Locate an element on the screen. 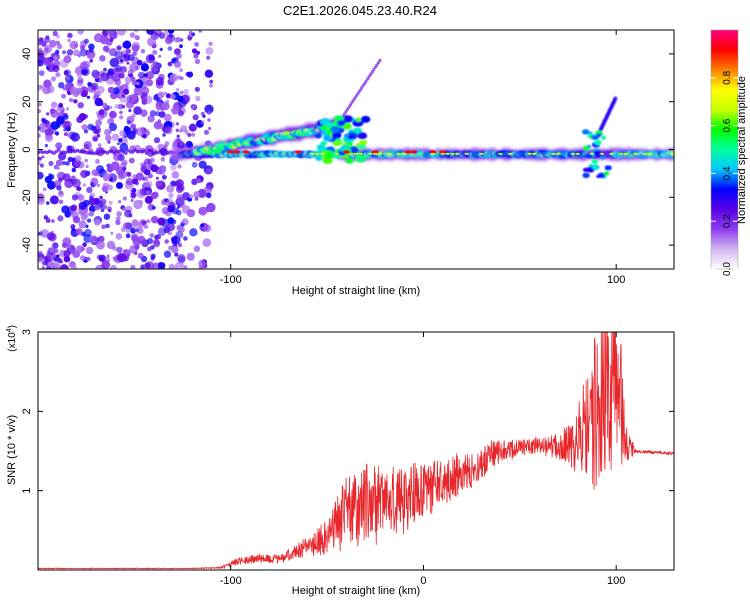 Image resolution: width=750 pixels, height=600 pixels. colorbar-tick-label: 0.8 is located at coordinates (727, 77).